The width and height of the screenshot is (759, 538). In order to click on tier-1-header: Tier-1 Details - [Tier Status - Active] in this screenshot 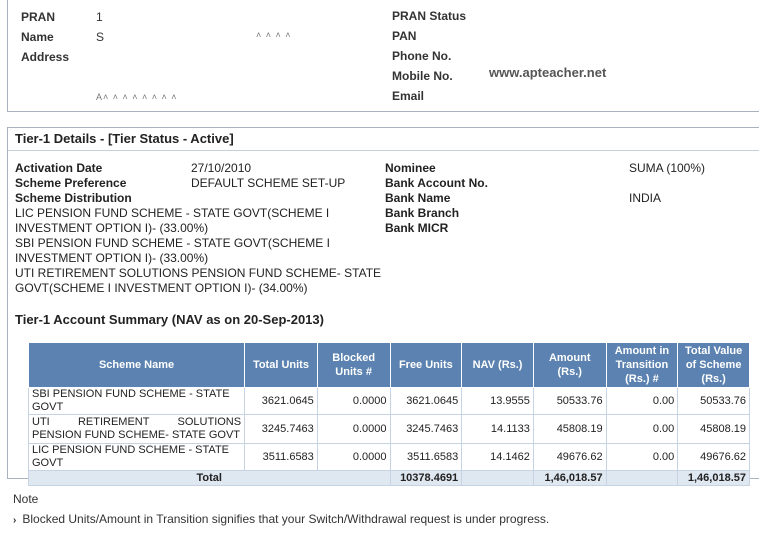, I will do `click(383, 139)`.